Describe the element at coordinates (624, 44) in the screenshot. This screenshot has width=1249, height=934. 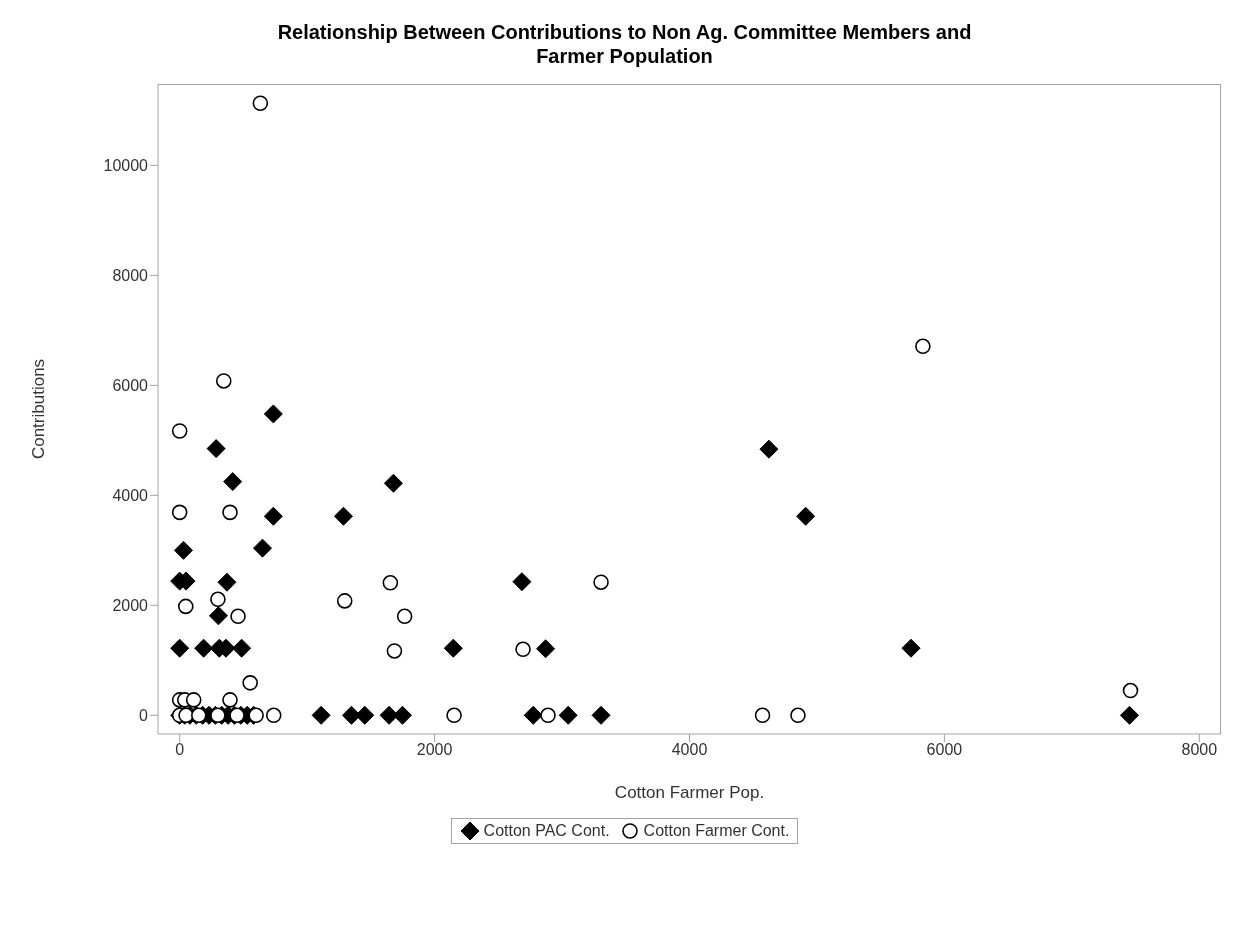
I see `chart-title: Relationship Between Contributions to Non Ag. Committee Members and Farmer Population` at that location.